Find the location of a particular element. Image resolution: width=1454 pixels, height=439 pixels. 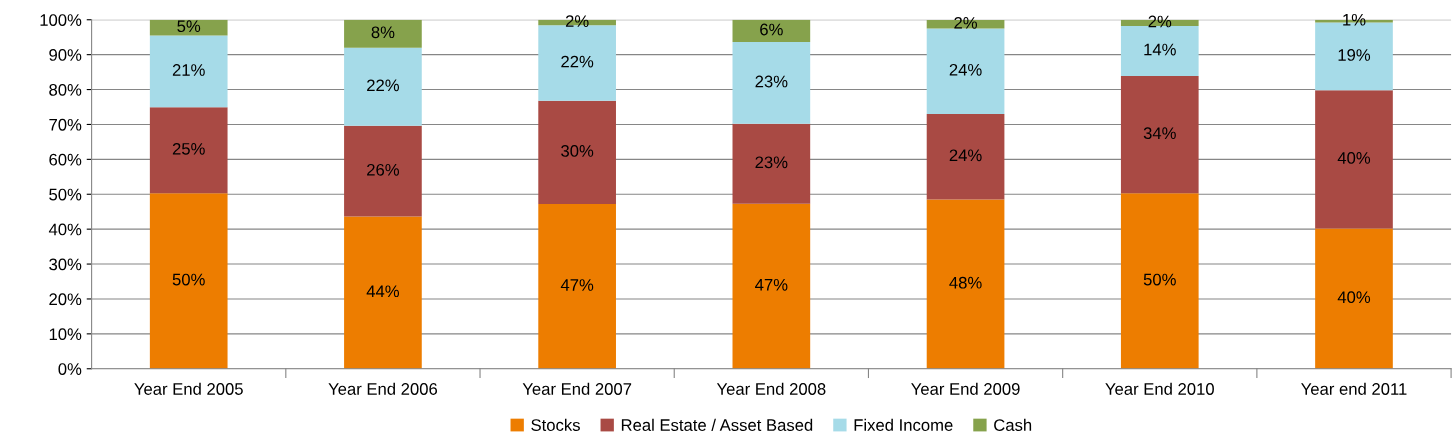

y-tick-label: 100% is located at coordinates (61, 20).